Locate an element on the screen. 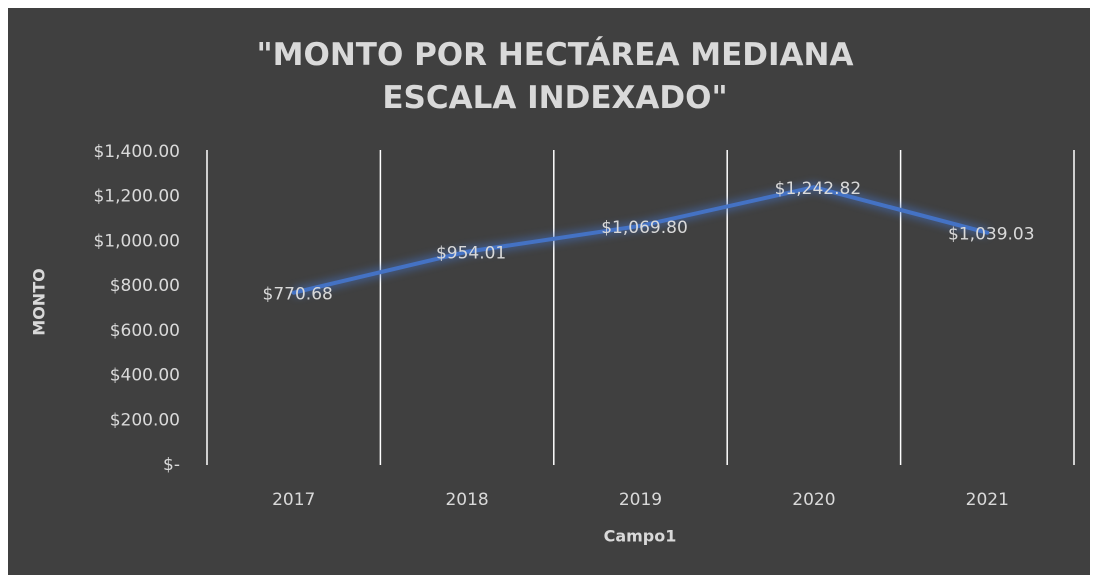 The width and height of the screenshot is (1094, 578). y-tick-label: $400.00 is located at coordinates (145, 376).